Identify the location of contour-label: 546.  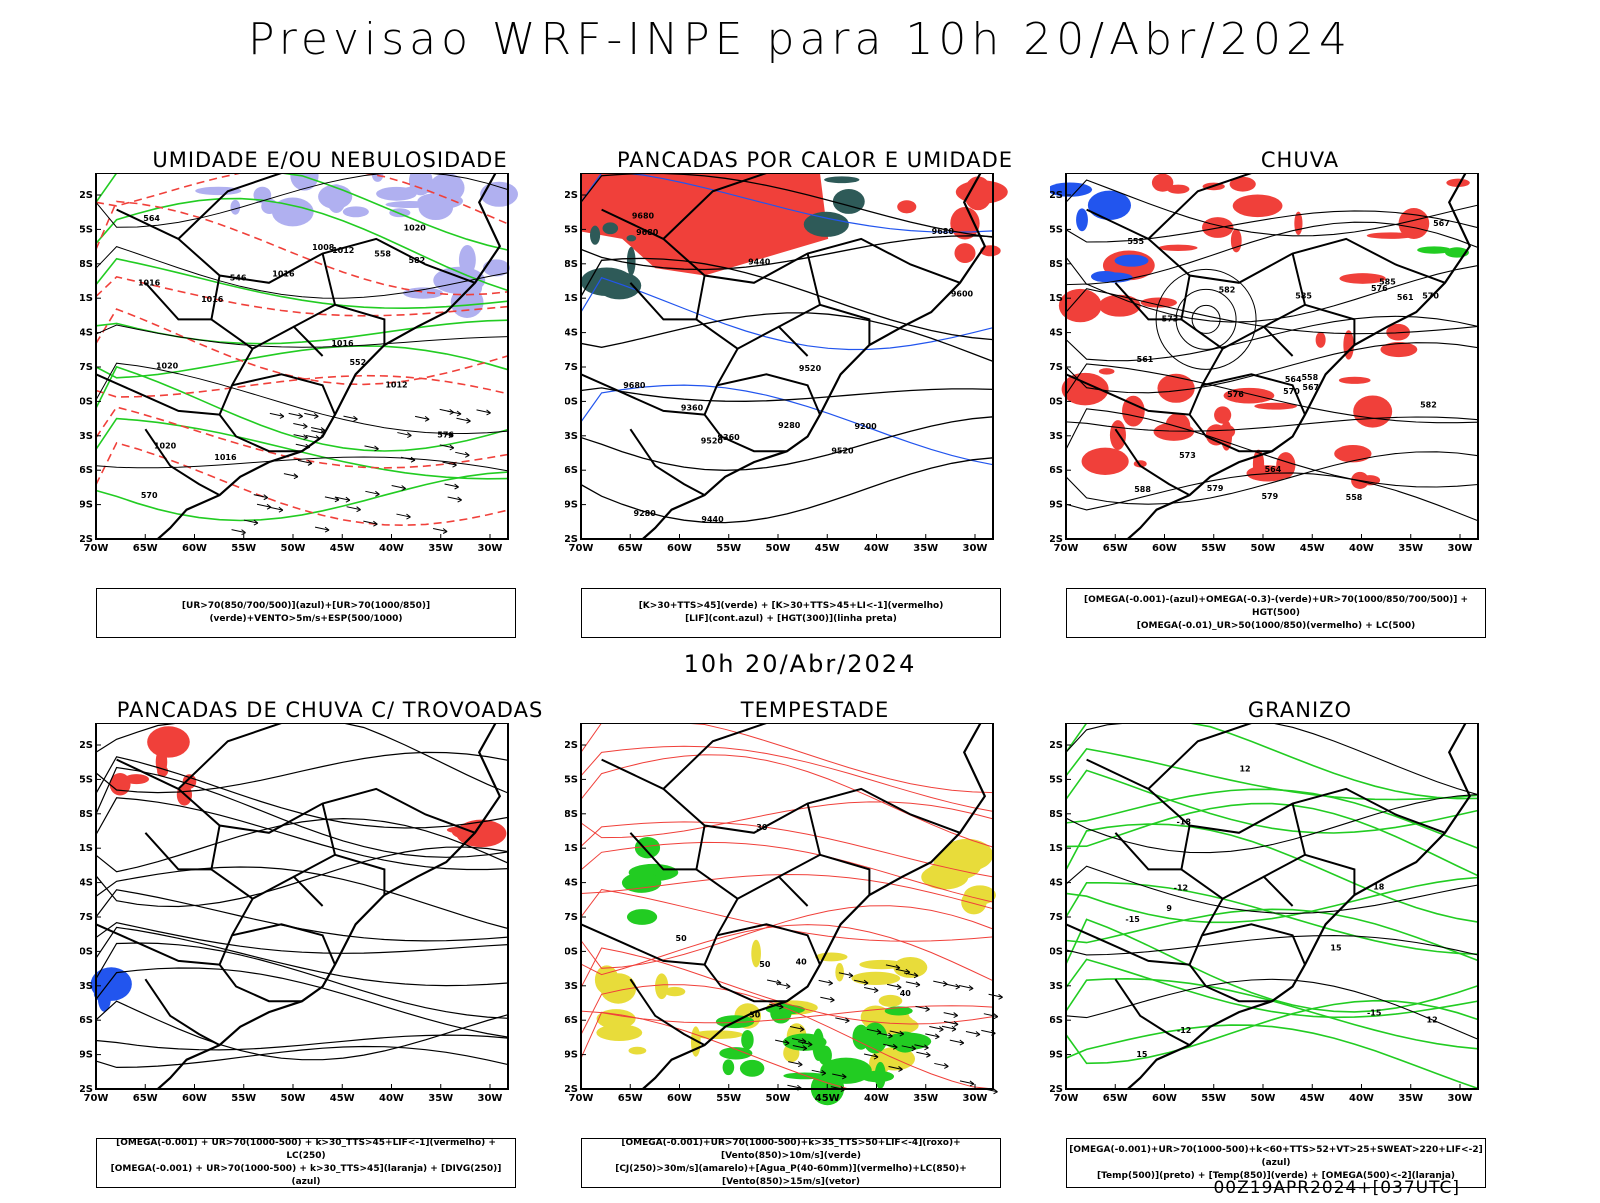
(238, 278).